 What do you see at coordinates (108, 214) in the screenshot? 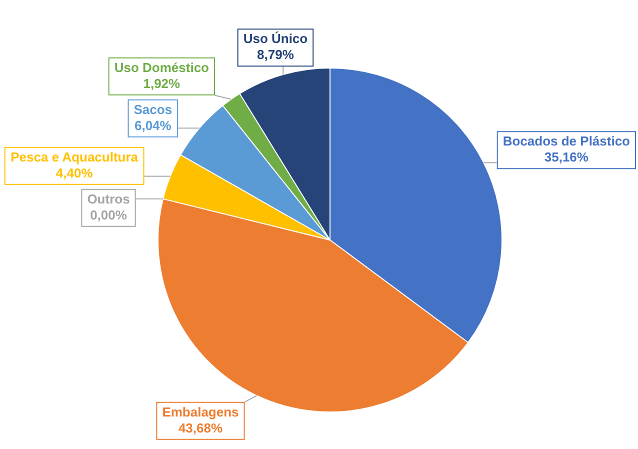
I see `text: 0,00%` at bounding box center [108, 214].